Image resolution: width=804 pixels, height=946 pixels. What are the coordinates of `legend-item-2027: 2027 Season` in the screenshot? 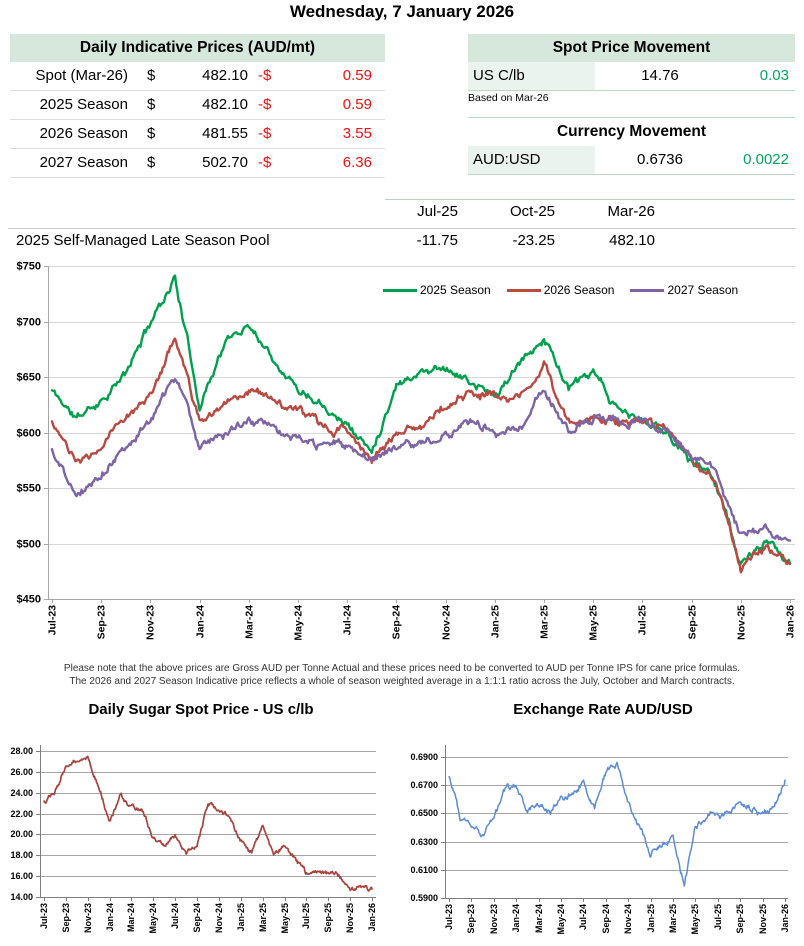 It's located at (684, 290).